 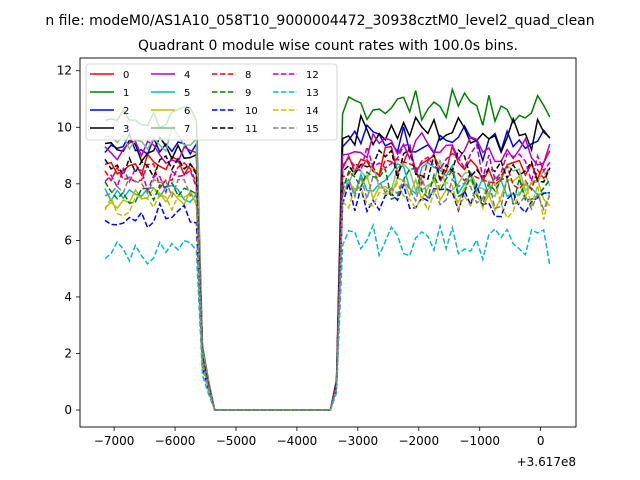 What do you see at coordinates (68, 353) in the screenshot?
I see `y-tick-label: 2` at bounding box center [68, 353].